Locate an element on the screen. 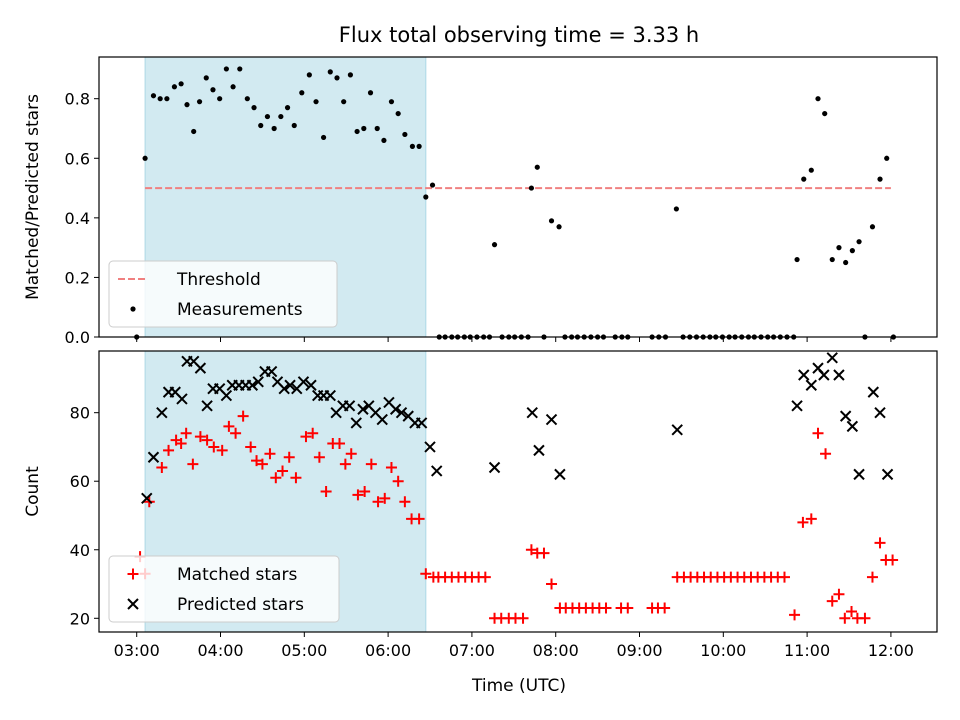  bottom-x-tick-label: 08:00 is located at coordinates (556, 650).